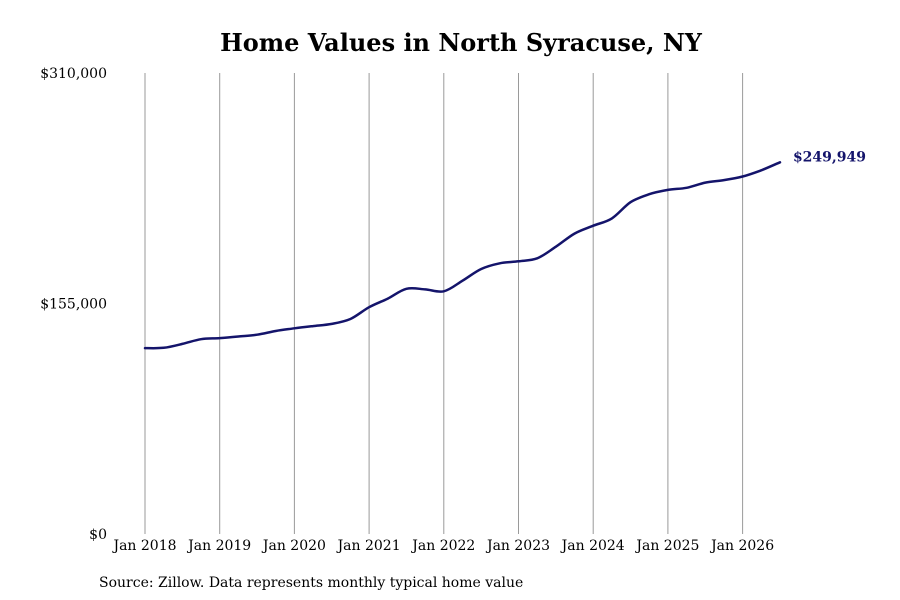 This screenshot has width=900, height=600. I want to click on x-tick-label: Jan 2026, so click(741, 546).